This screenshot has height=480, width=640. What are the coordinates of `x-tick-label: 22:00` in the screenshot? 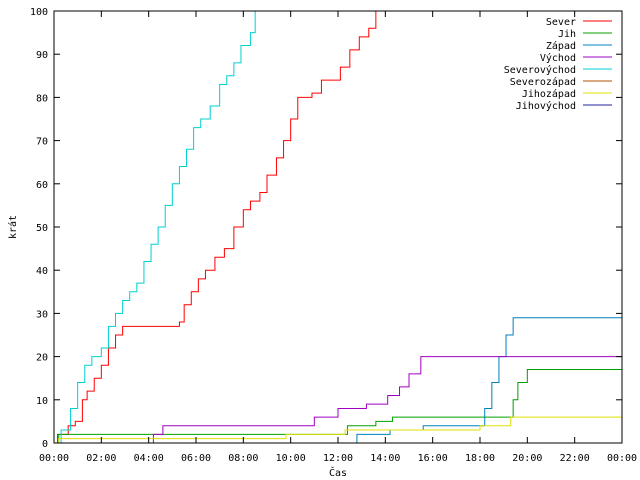 It's located at (575, 458).